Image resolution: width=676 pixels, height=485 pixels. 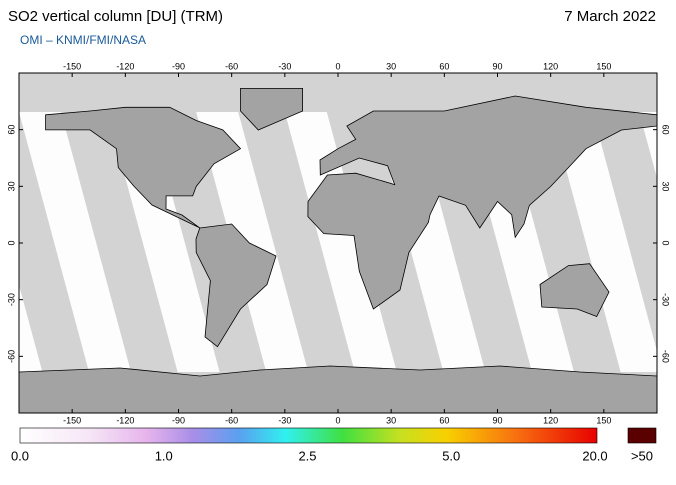 What do you see at coordinates (11, 186) in the screenshot?
I see `lat-label-left: 30` at bounding box center [11, 186].